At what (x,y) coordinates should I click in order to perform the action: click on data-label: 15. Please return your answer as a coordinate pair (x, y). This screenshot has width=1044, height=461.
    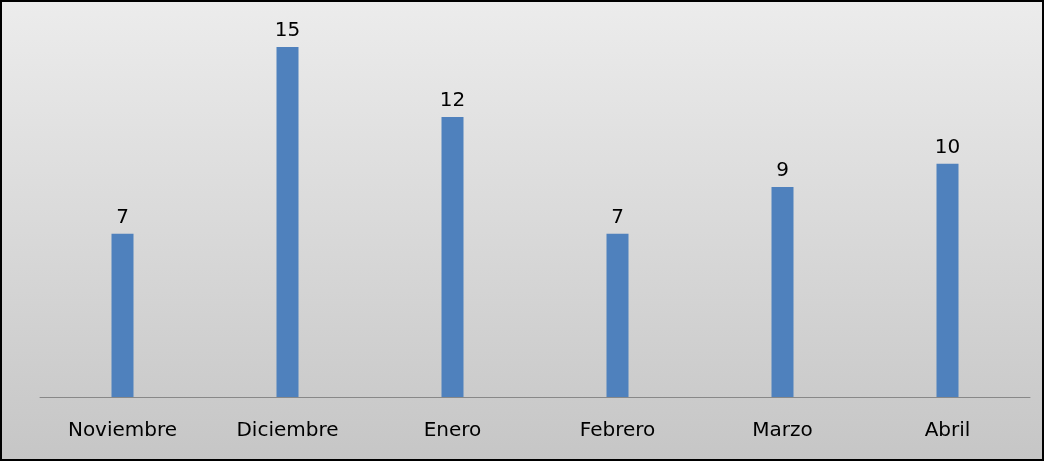
    Looking at the image, I should click on (287, 29).